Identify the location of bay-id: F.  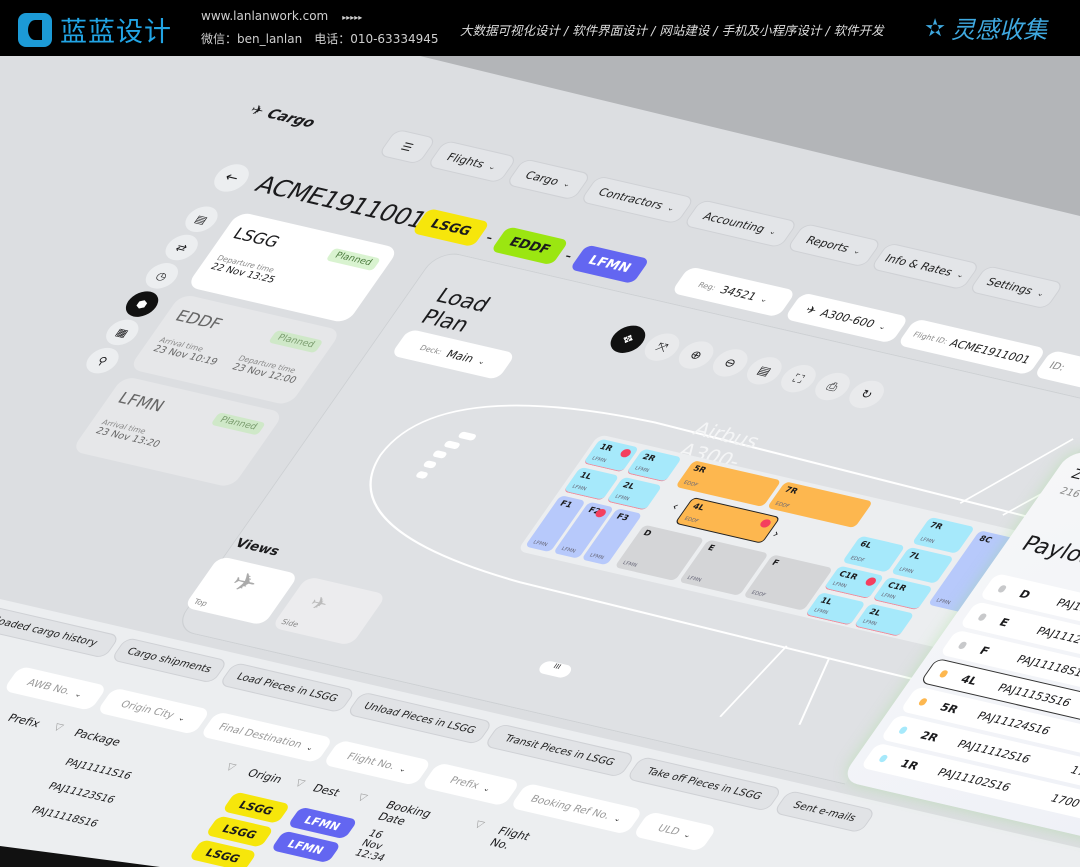
(776, 563).